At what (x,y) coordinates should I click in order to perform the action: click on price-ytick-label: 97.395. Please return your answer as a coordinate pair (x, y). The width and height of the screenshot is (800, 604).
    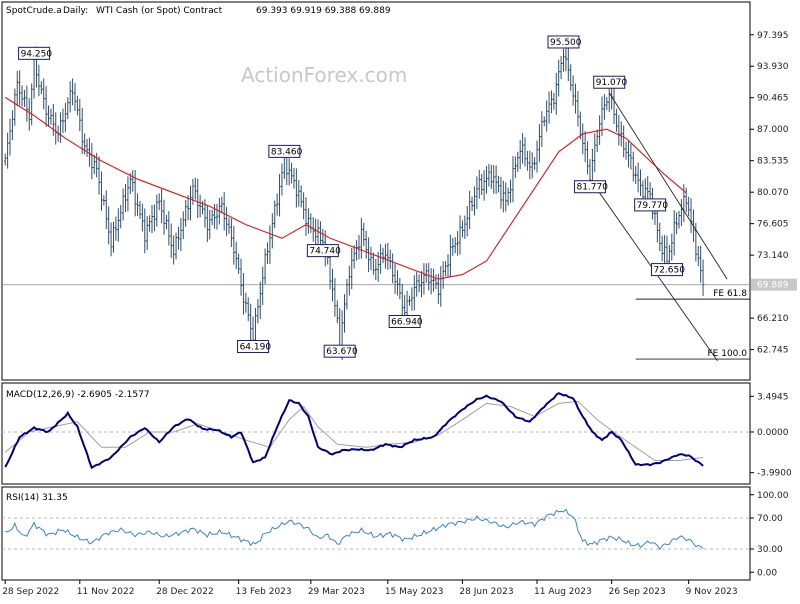
    Looking at the image, I should click on (773, 36).